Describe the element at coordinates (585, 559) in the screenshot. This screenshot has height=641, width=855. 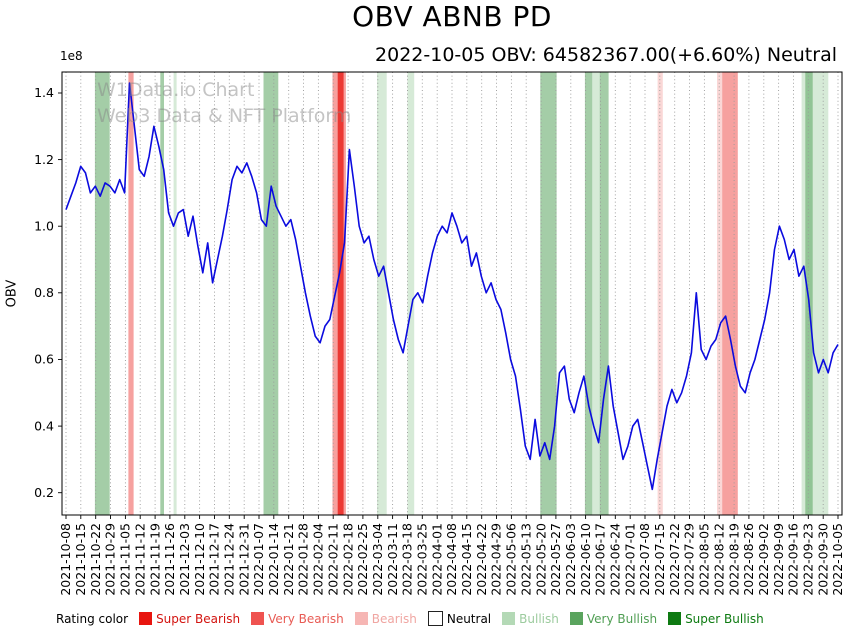
I see `x-tick-label: 2022-06-10` at that location.